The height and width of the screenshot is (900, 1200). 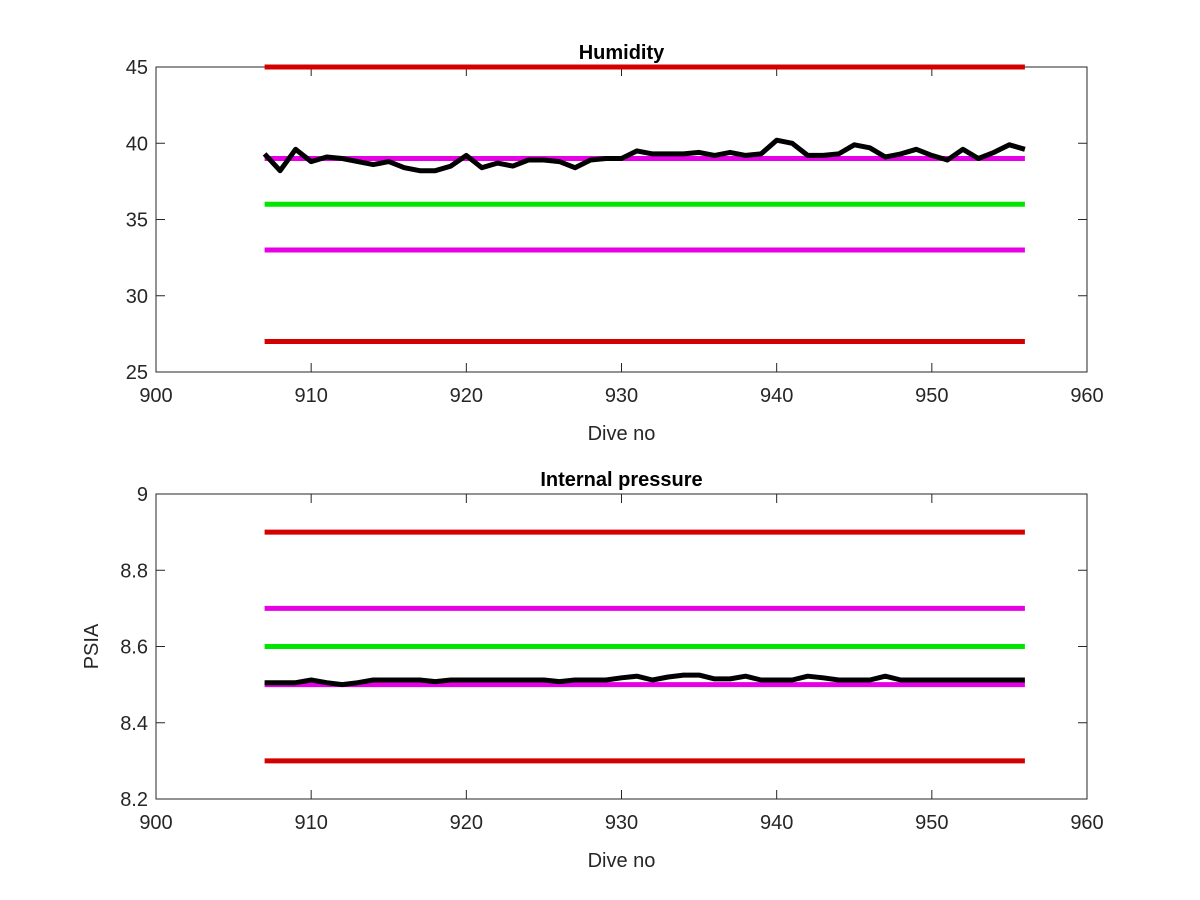 What do you see at coordinates (134, 571) in the screenshot?
I see `y-tick-label: 8.8` at bounding box center [134, 571].